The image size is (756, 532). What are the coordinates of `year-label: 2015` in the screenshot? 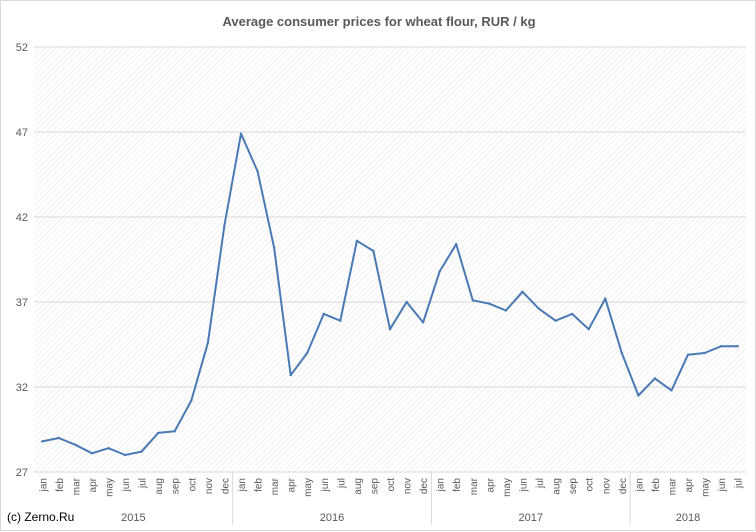 It's located at (133, 518).